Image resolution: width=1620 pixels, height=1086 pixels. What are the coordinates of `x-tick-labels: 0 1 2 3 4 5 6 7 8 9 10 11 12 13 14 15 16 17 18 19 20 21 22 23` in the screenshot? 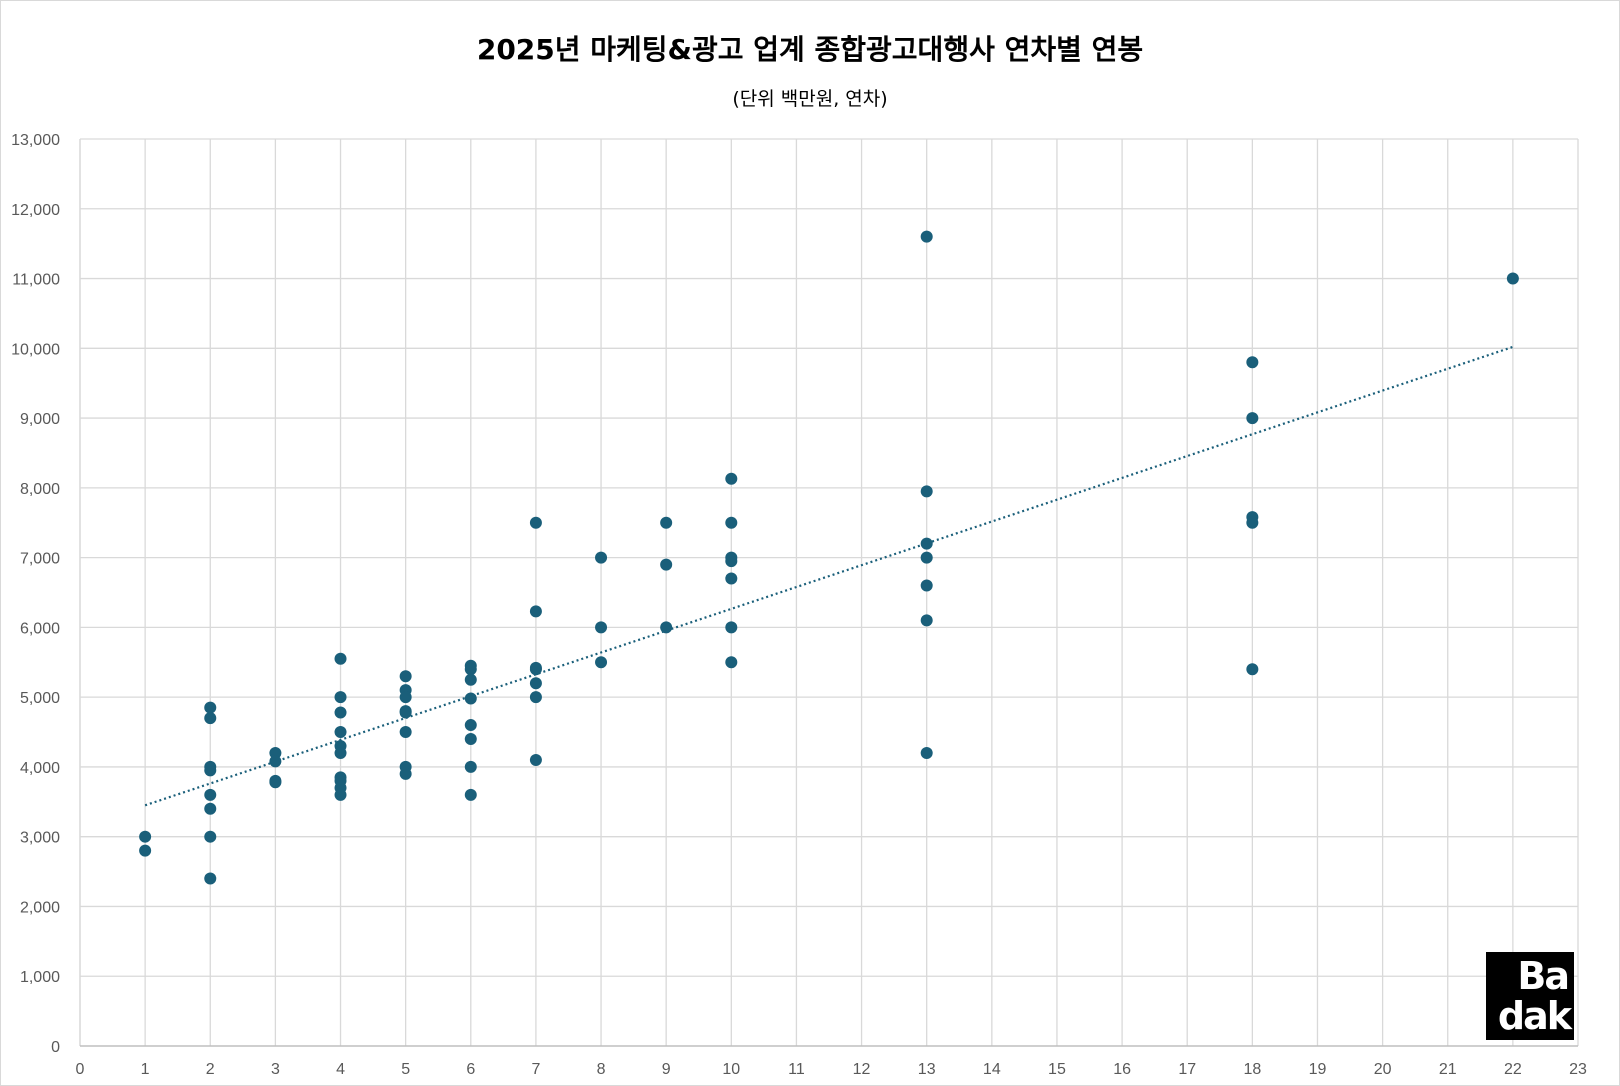 It's located at (831, 1069).